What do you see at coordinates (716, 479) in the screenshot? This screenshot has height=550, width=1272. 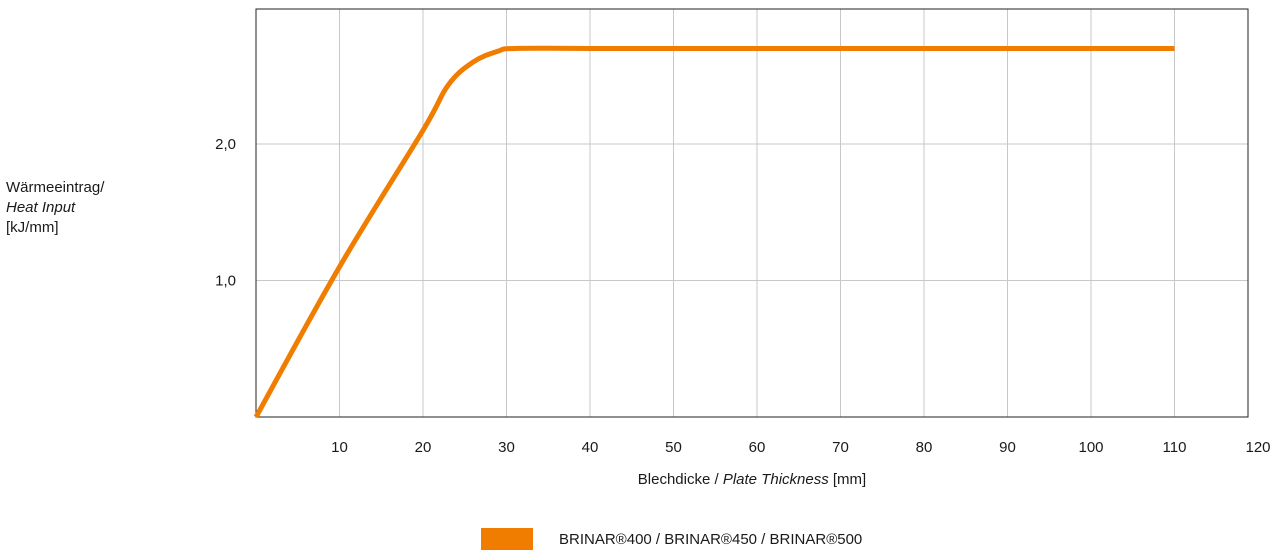 I see `x-axis-label-sep: /` at bounding box center [716, 479].